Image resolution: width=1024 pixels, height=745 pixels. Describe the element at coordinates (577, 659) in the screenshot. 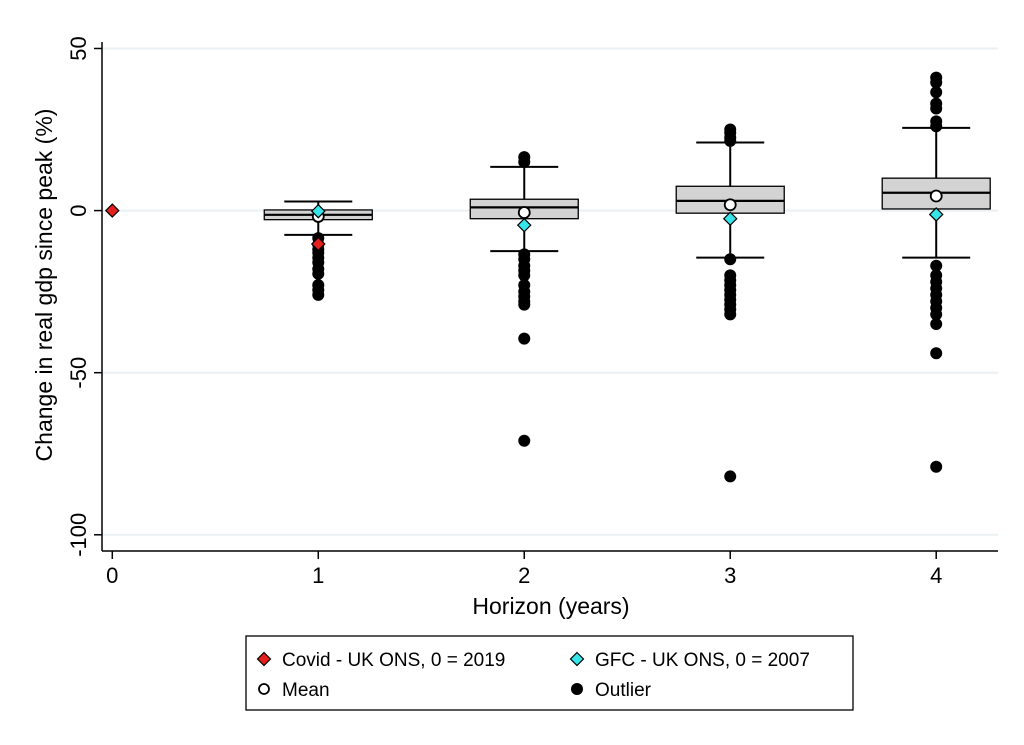

I see `legend-gfc-icon` at that location.